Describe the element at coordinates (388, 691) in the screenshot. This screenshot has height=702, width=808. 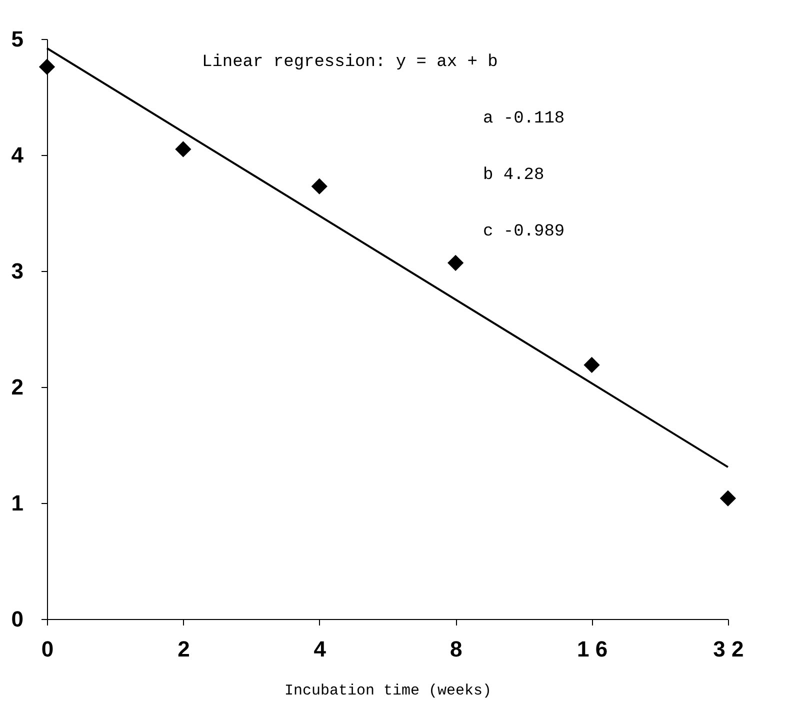
I see `x-axis-title: Incubation time (weeks)` at that location.